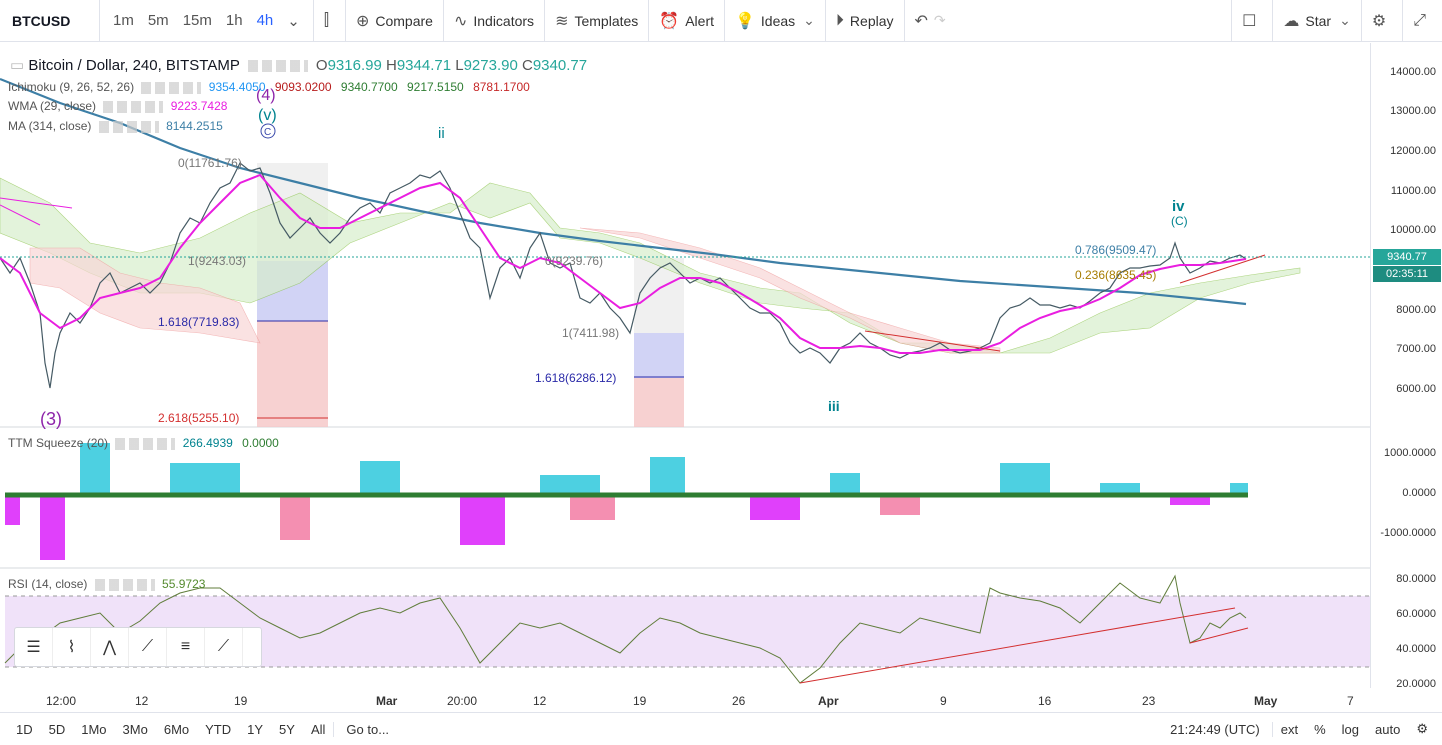 Image resolution: width=1442 pixels, height=745 pixels. I want to click on ideas-button: 💡 Ideas ⌄, so click(774, 21).